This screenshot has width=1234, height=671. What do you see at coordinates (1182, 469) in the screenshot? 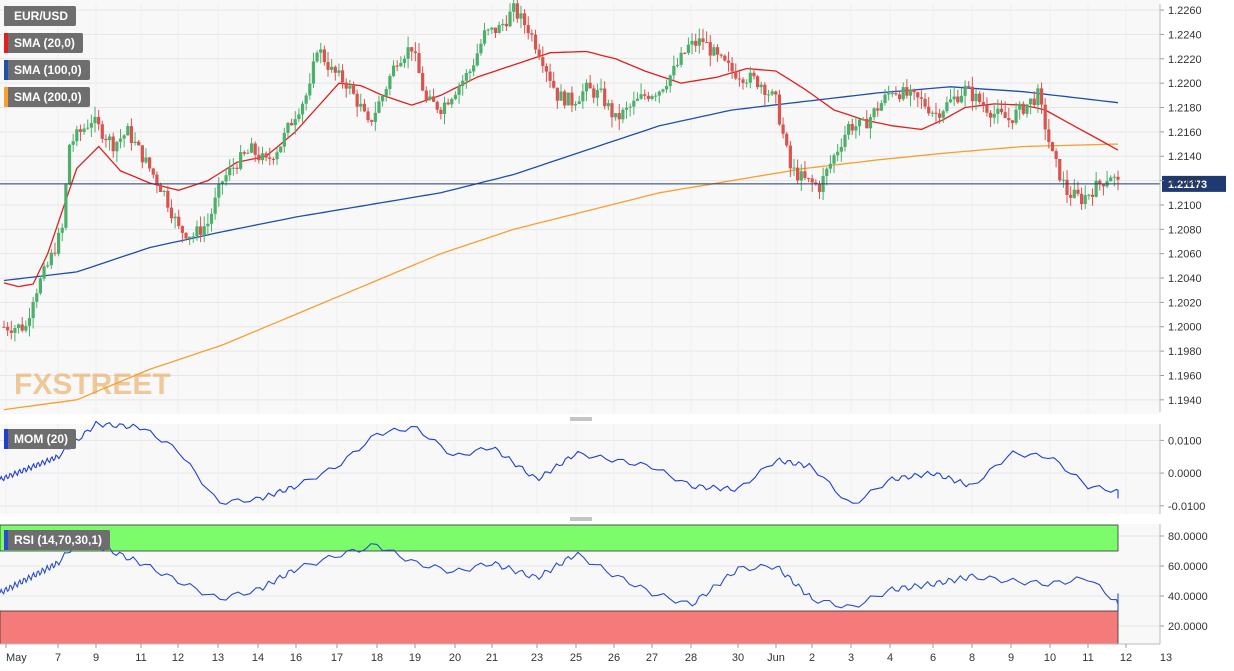
I see `mom-y-axis: 0.0100 0.0000 -0.0100` at bounding box center [1182, 469].